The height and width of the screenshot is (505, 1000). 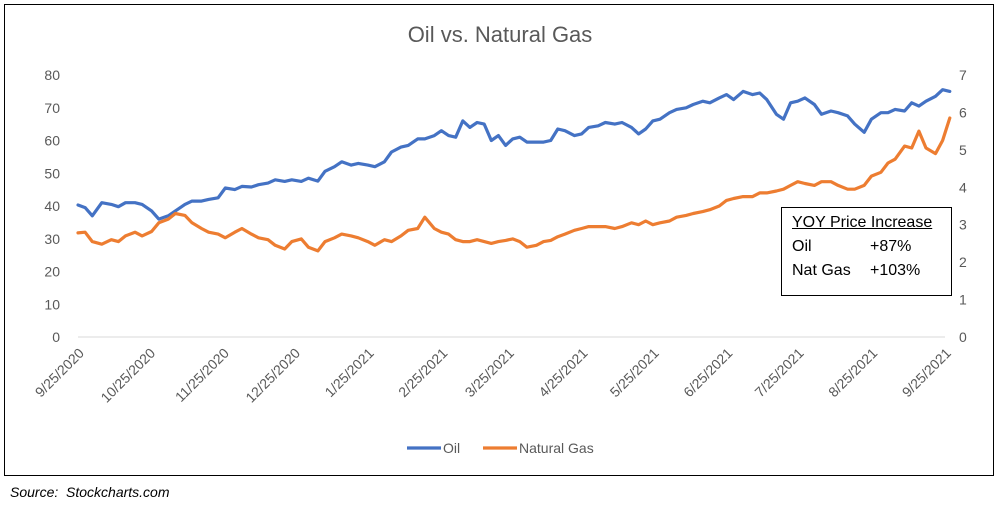 What do you see at coordinates (779, 373) in the screenshot?
I see `x-tick-label: 7/25/2021` at bounding box center [779, 373].